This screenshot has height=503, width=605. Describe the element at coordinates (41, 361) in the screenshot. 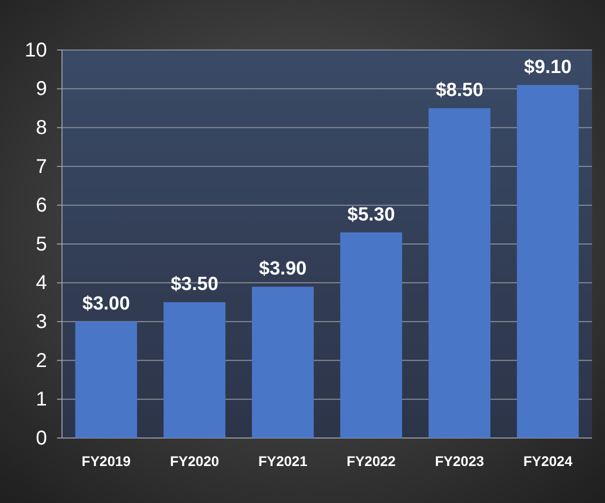

I see `y-tick-label: 2` at that location.